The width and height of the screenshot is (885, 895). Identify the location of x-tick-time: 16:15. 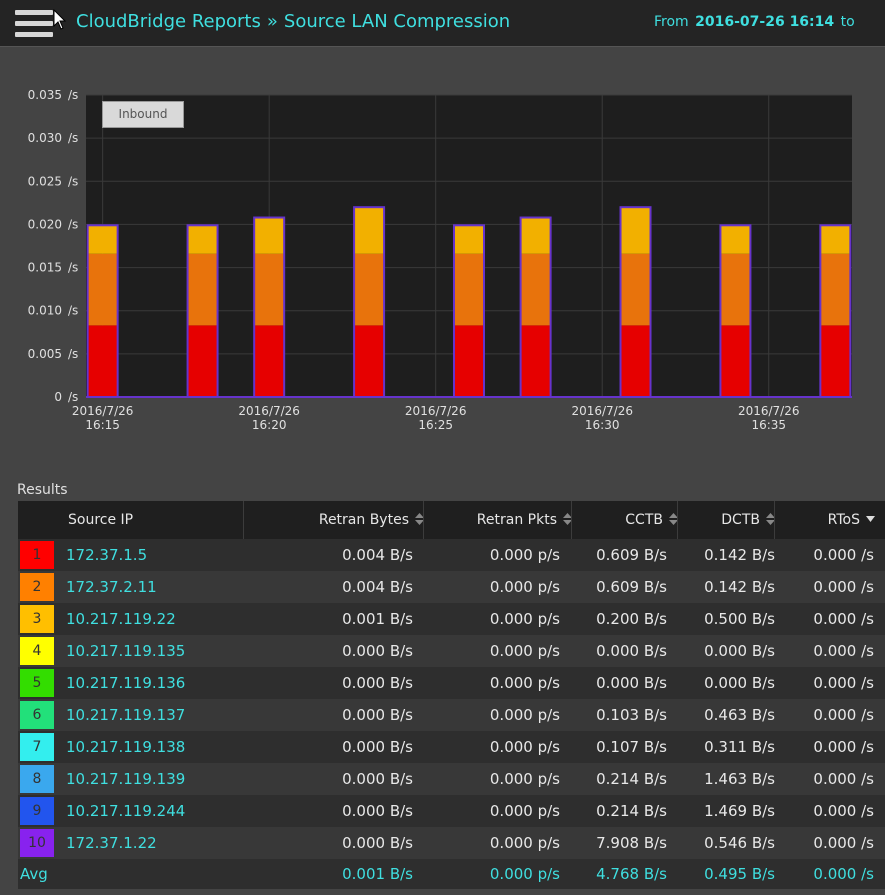
(102, 425).